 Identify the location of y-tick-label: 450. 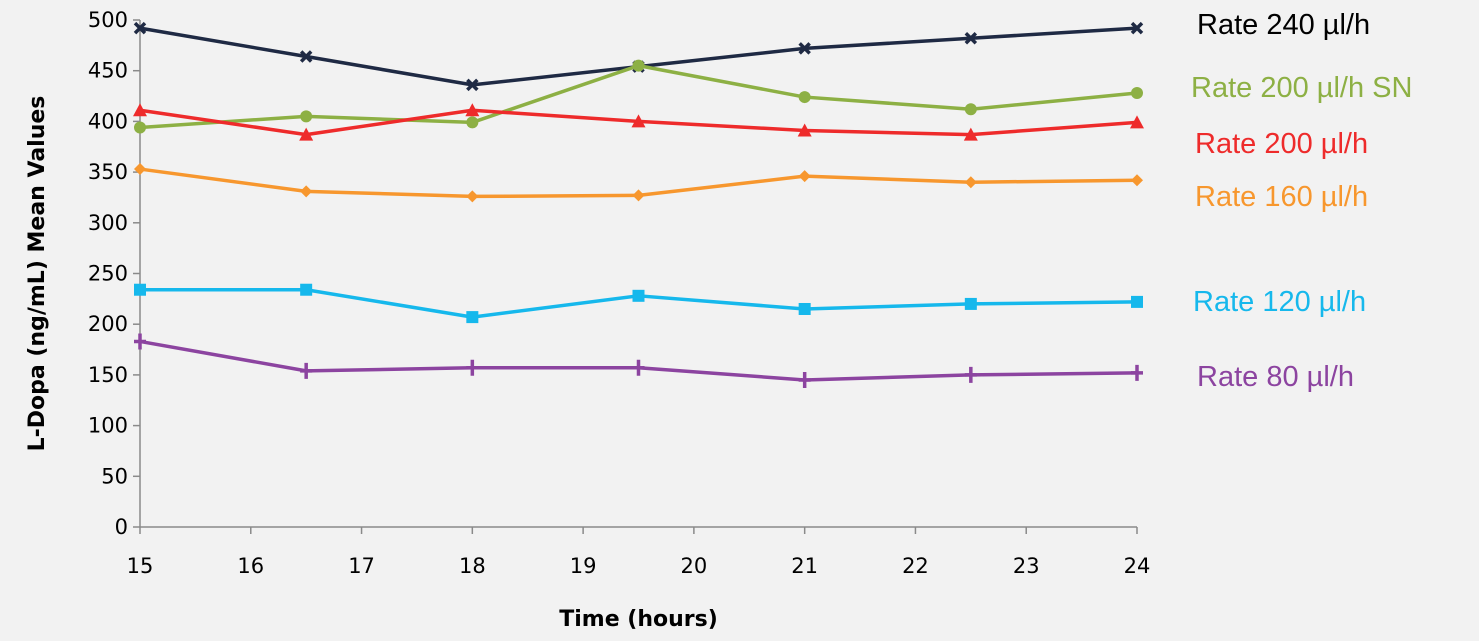
(108, 71).